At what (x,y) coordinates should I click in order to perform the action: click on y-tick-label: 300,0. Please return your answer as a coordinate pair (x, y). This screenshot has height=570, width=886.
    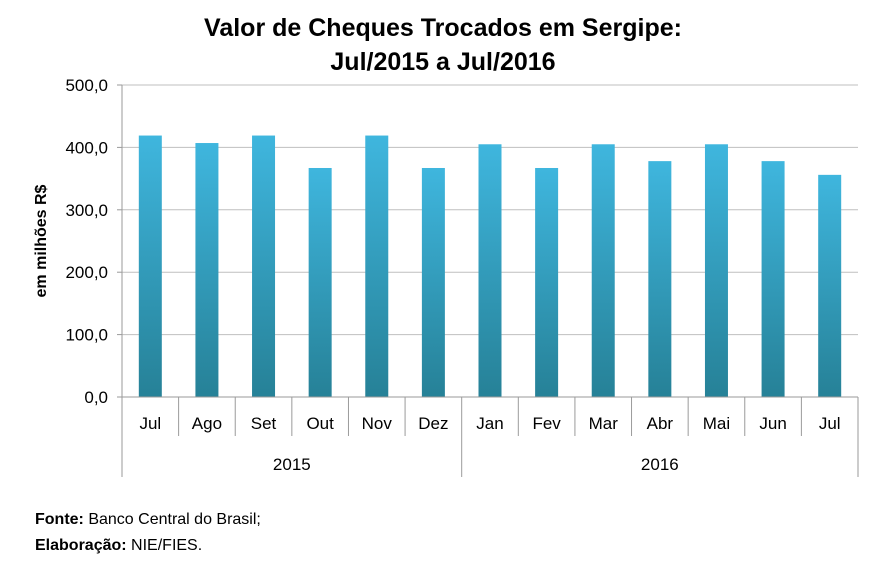
    Looking at the image, I should click on (86, 210).